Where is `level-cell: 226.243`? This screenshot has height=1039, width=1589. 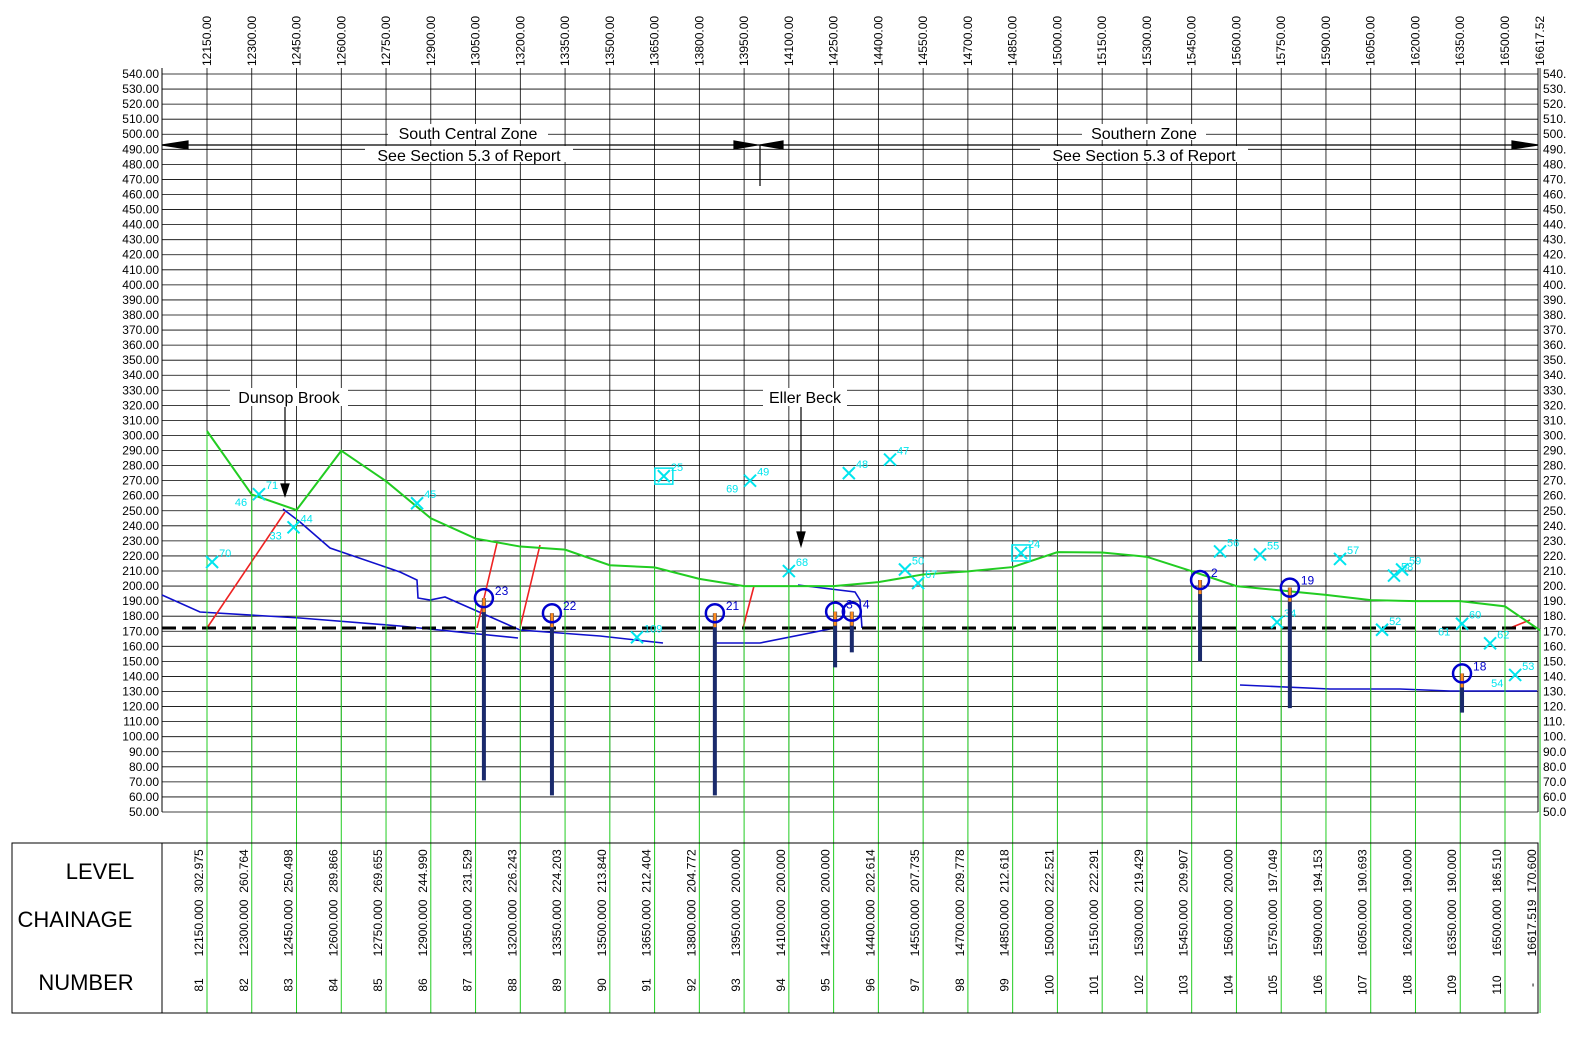 level-cell: 226.243 is located at coordinates (512, 871).